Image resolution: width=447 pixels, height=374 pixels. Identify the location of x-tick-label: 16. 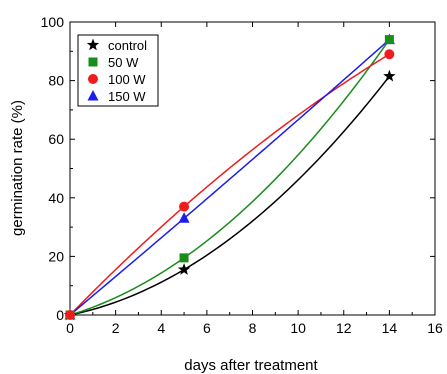
(435, 328).